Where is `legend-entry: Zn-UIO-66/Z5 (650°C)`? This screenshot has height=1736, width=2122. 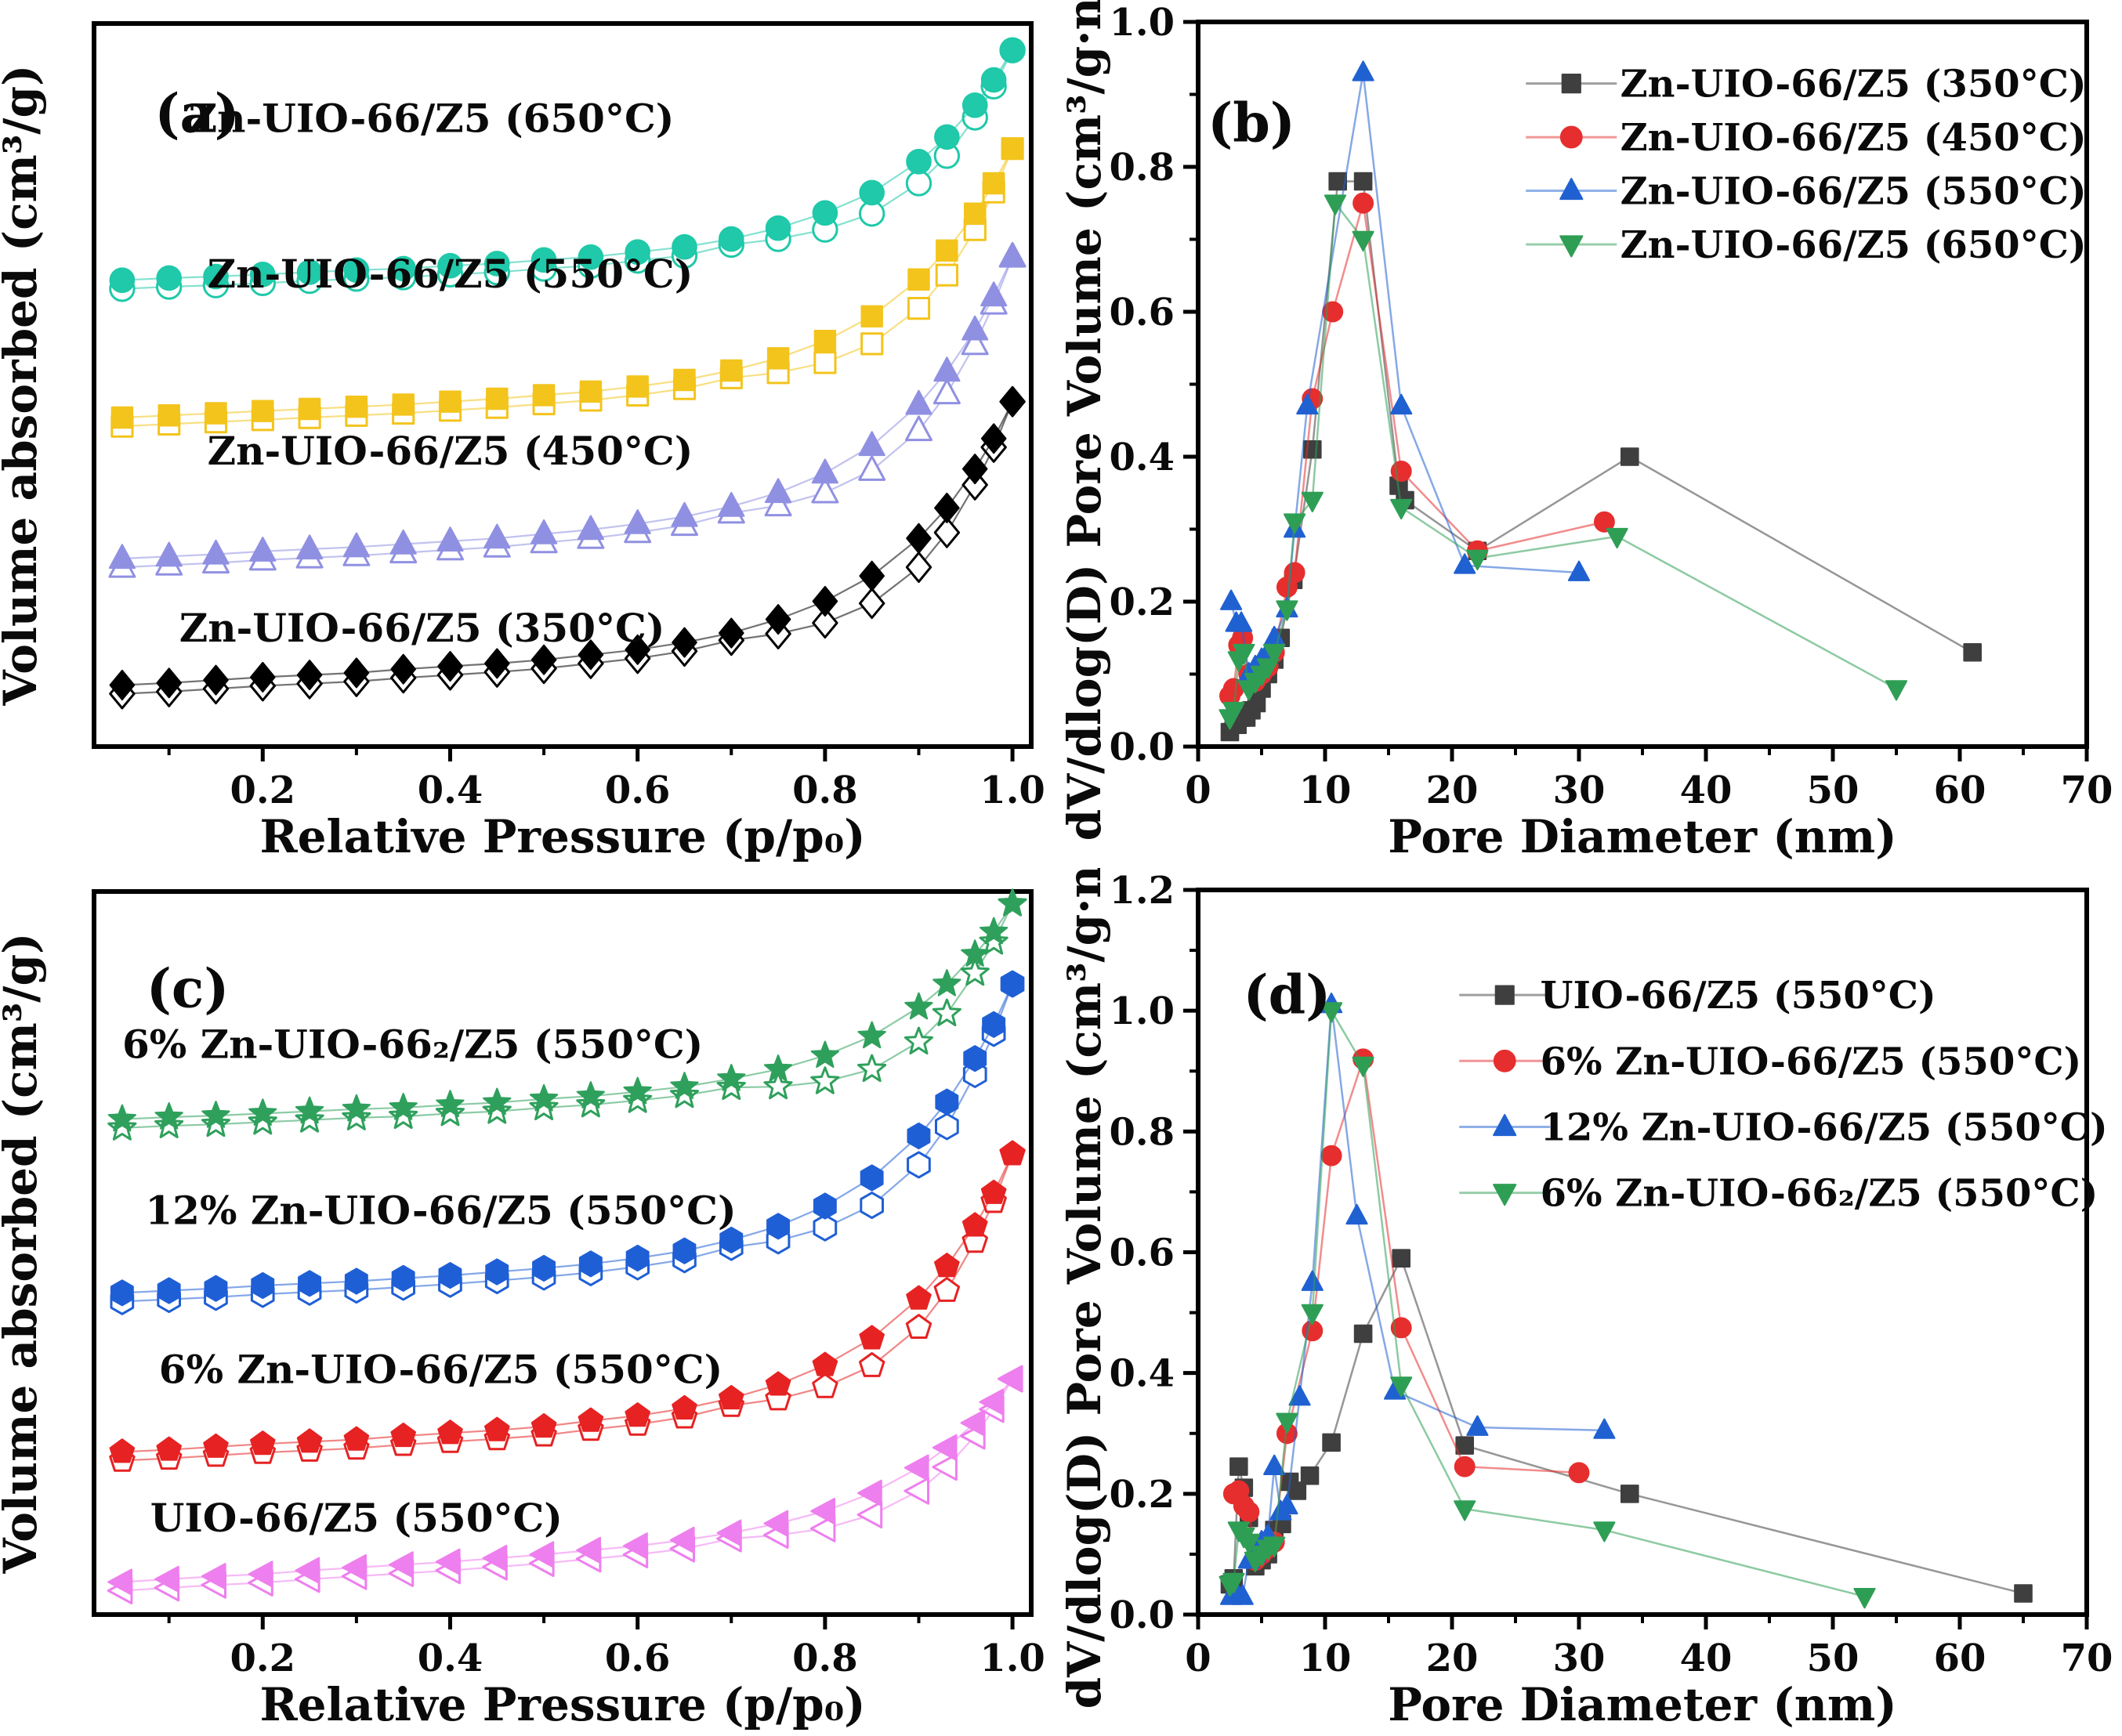 legend-entry: Zn-UIO-66/Z5 (650°C) is located at coordinates (1806, 245).